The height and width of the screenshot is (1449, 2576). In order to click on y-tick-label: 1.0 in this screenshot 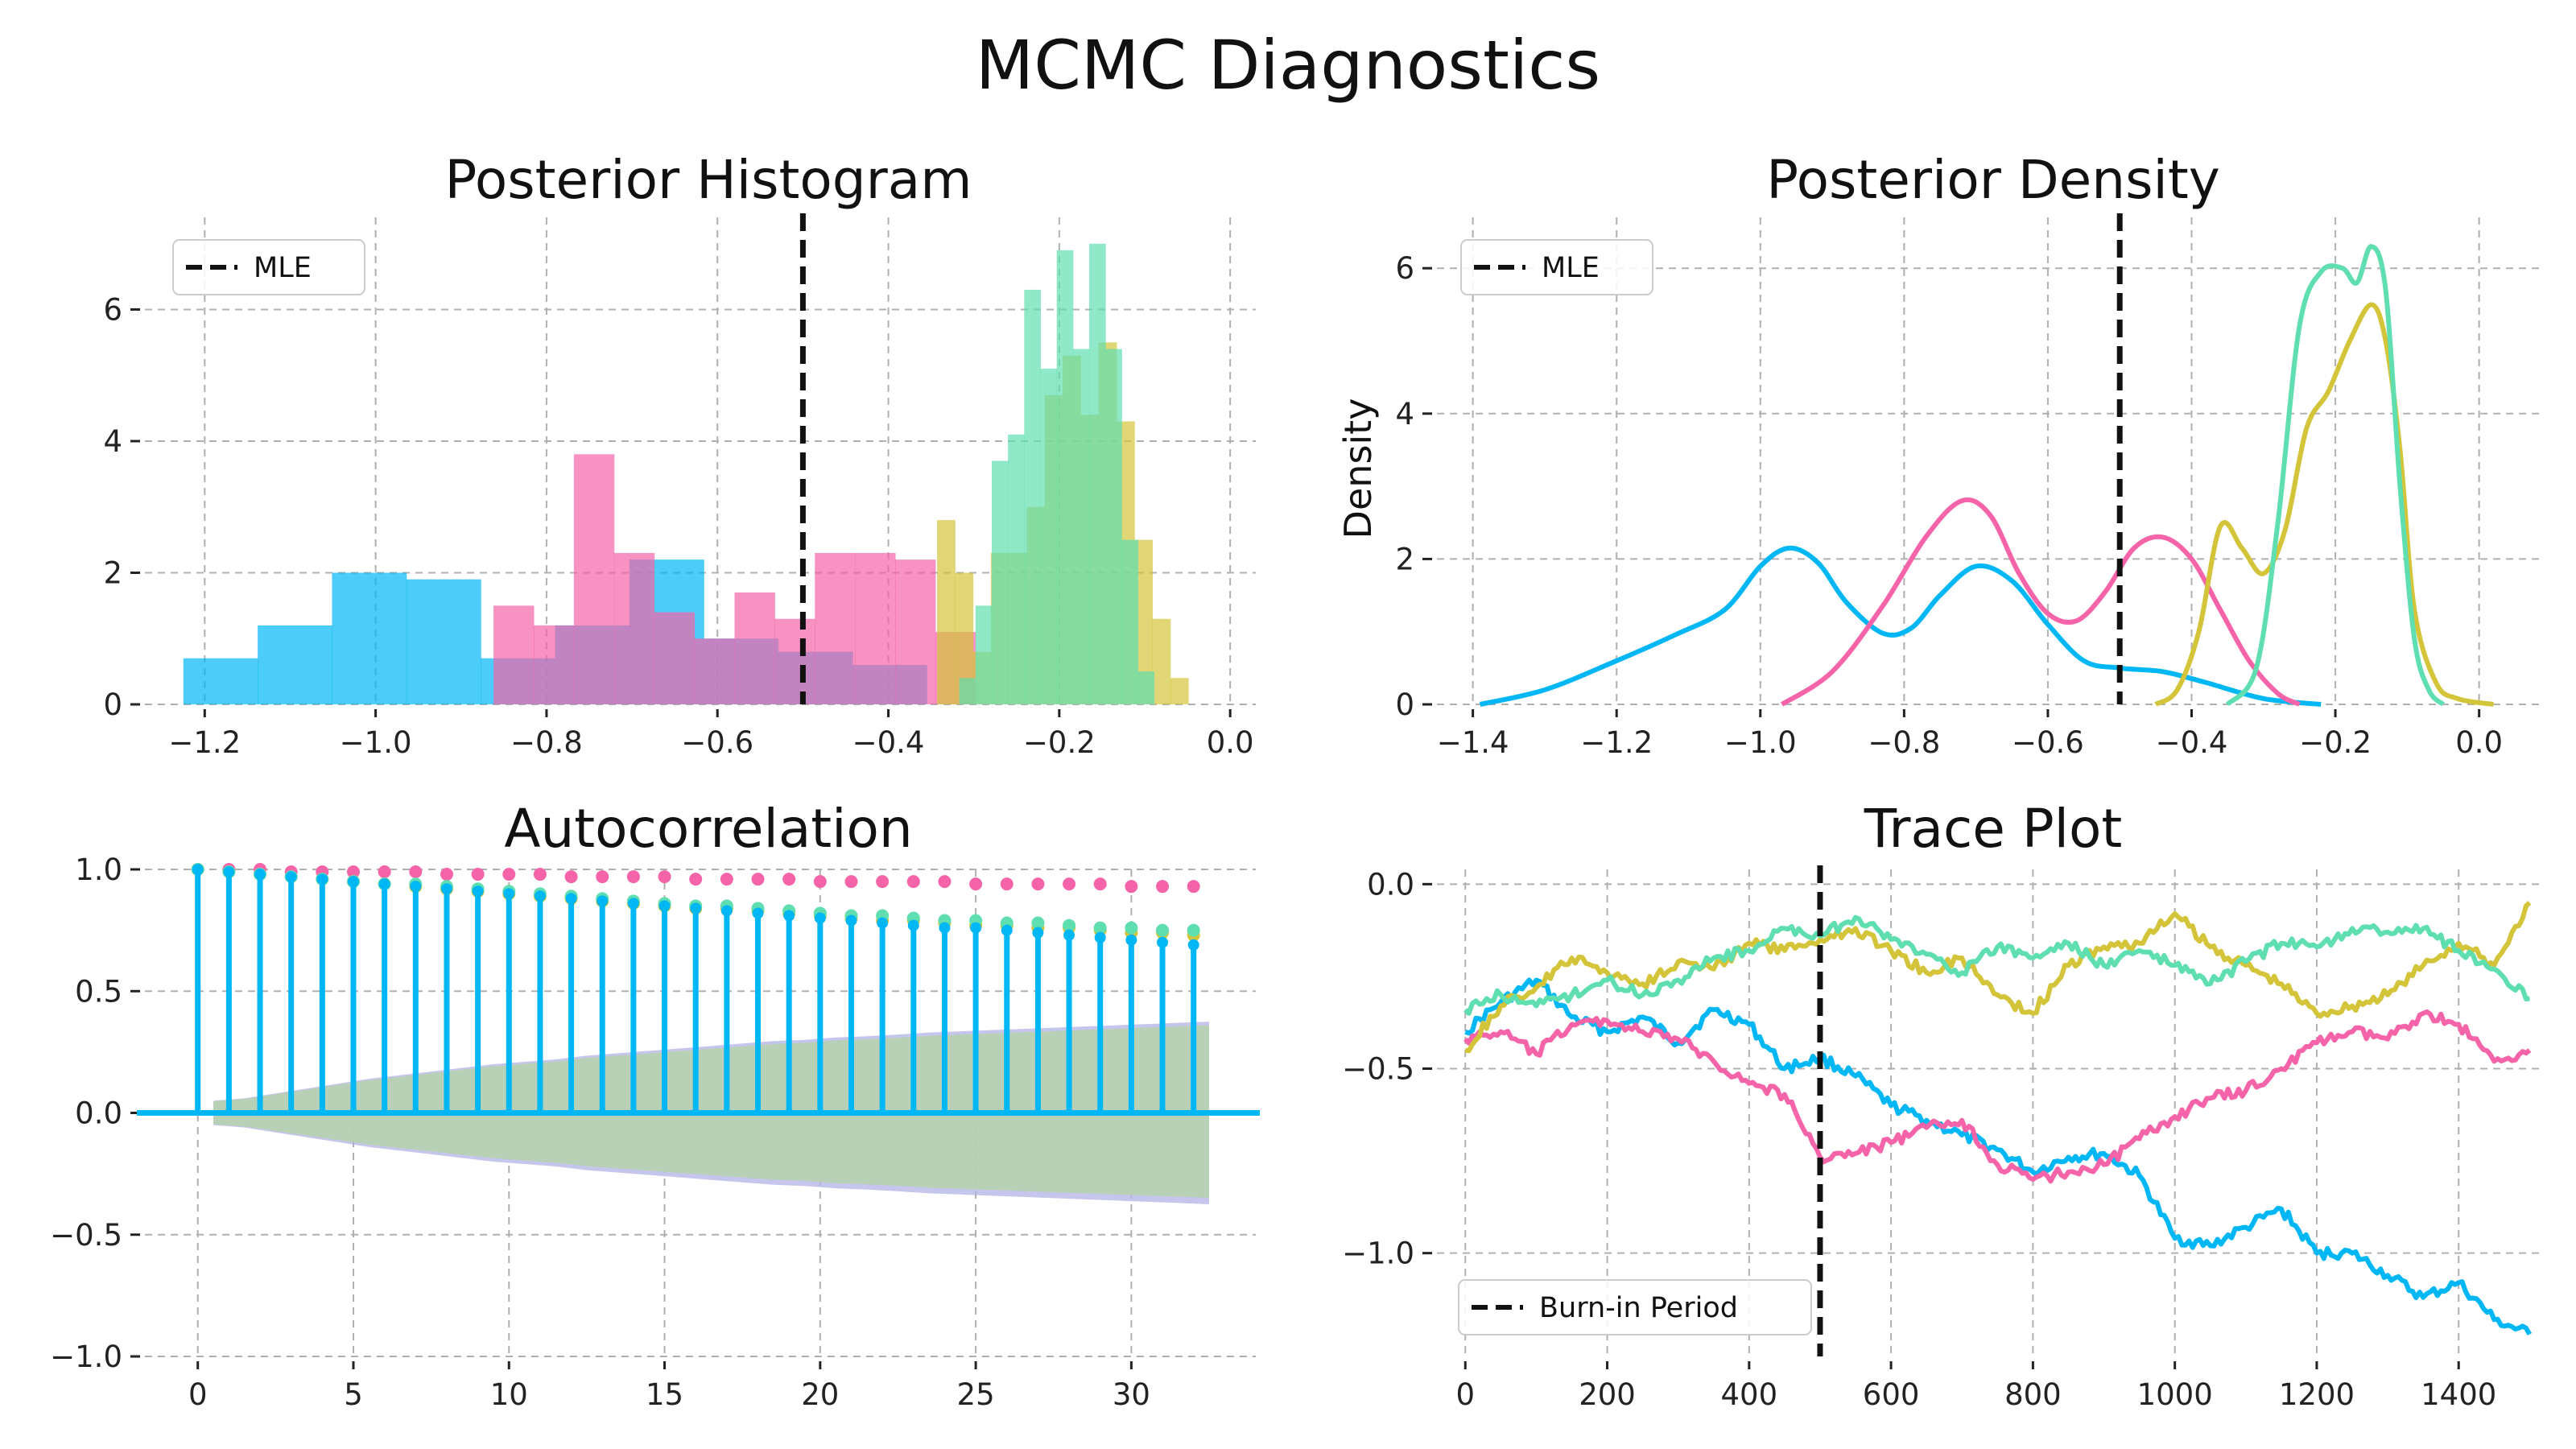, I will do `click(98, 869)`.